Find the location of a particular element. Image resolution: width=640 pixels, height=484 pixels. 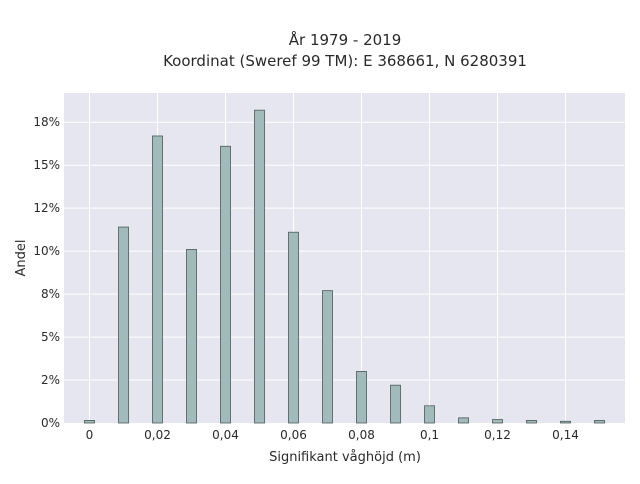

x-axis-label: Signifikant våghöjd (m) is located at coordinates (345, 457).